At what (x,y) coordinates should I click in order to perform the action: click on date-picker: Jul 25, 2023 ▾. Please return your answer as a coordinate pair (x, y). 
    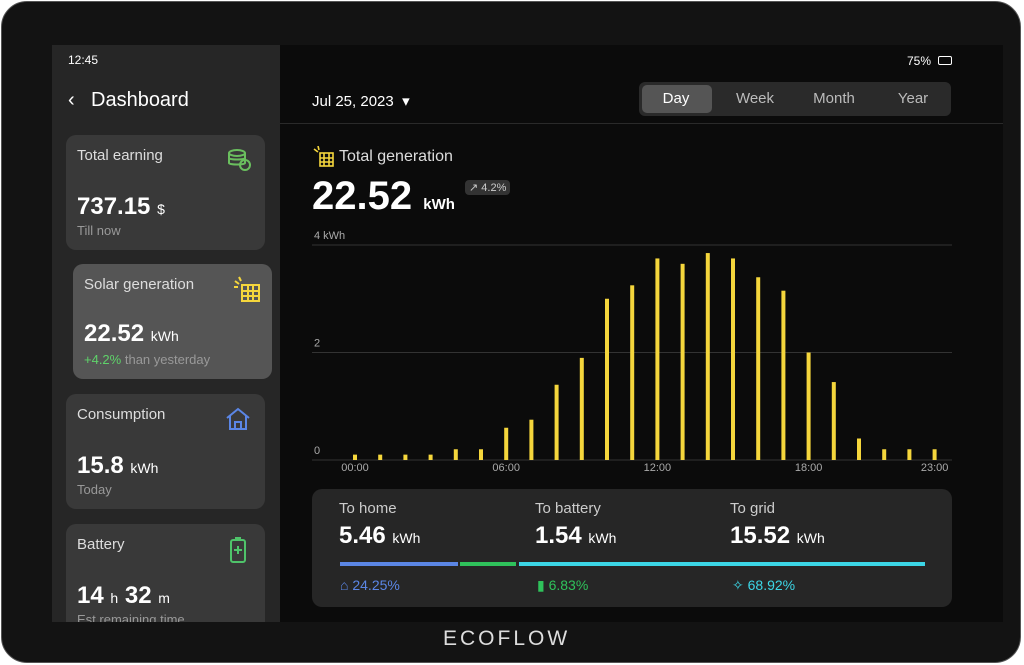
    Looking at the image, I should click on (361, 101).